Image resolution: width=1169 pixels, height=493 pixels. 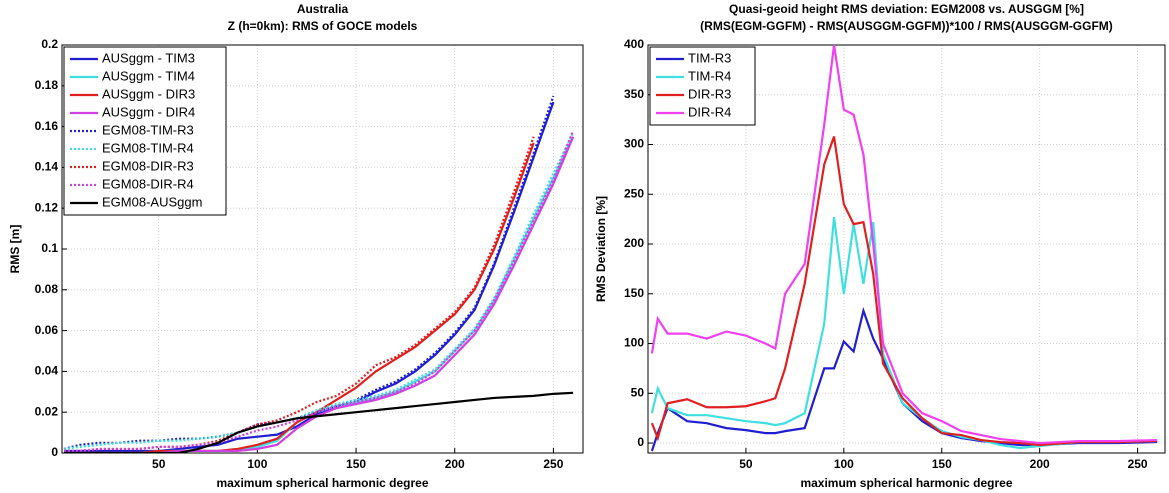 I want to click on y-axis-label: RMS Deviation [%], so click(x=601, y=249).